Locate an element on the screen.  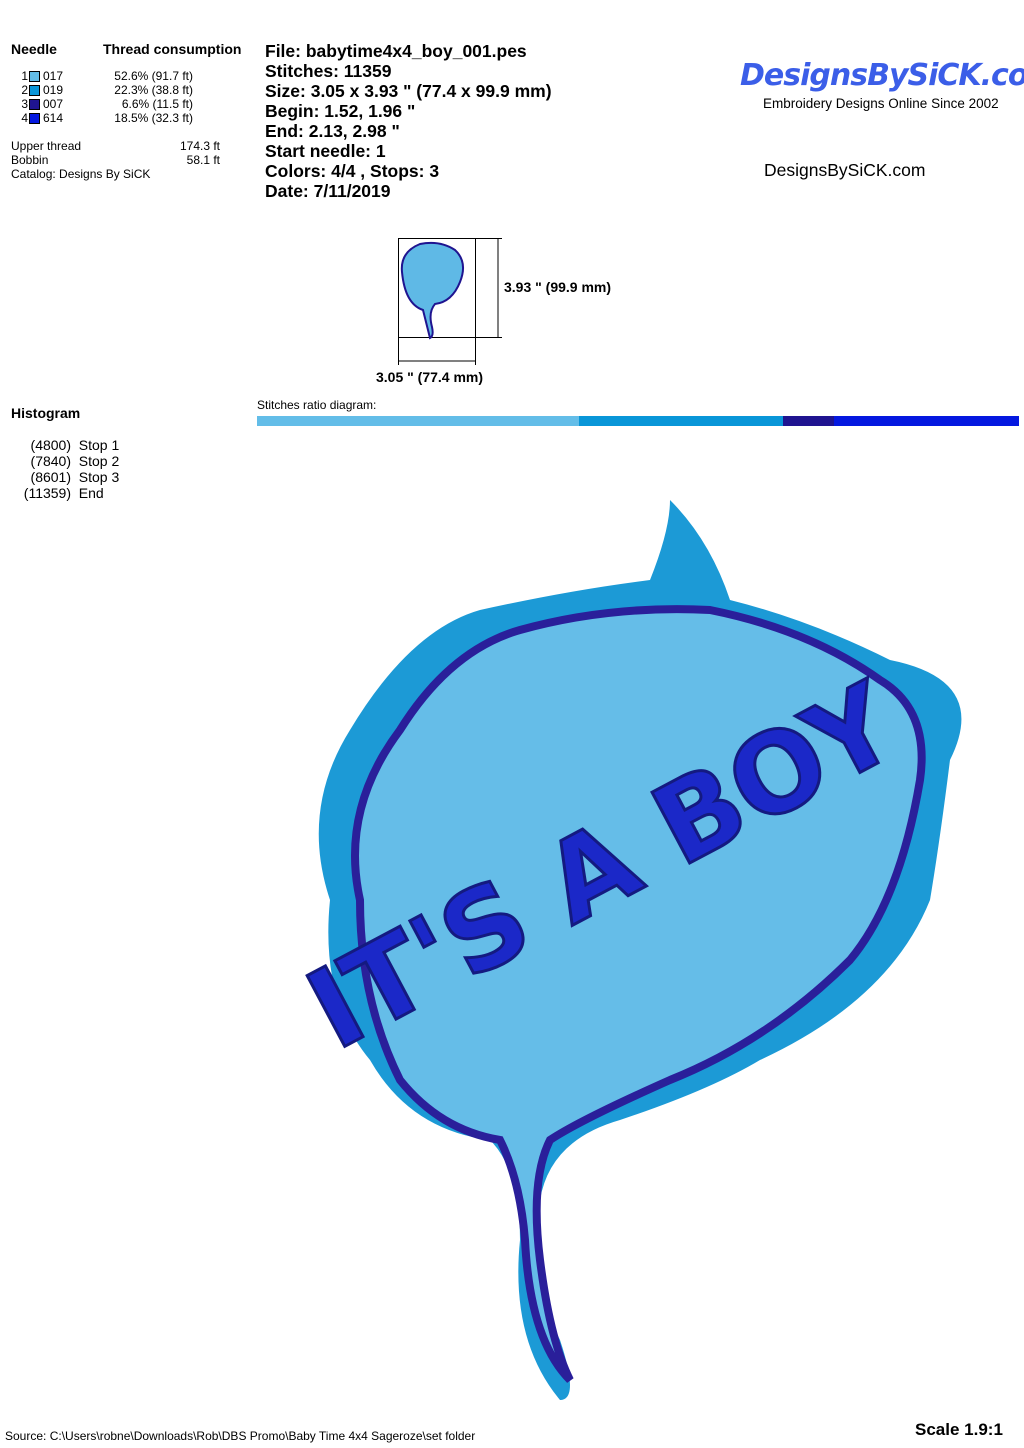
upper-thread-label: Upper thread is located at coordinates (46, 146).